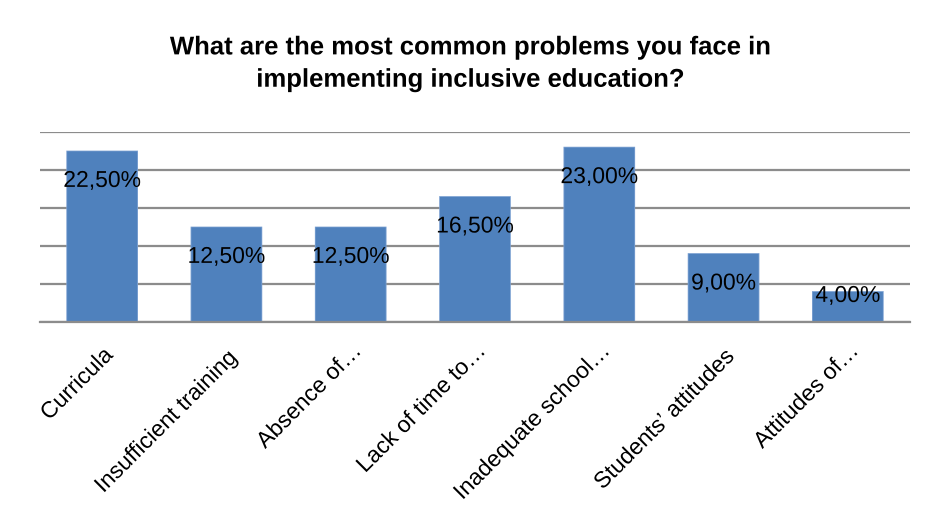 The height and width of the screenshot is (524, 926). What do you see at coordinates (724, 283) in the screenshot?
I see `data-label: 9,00%` at bounding box center [724, 283].